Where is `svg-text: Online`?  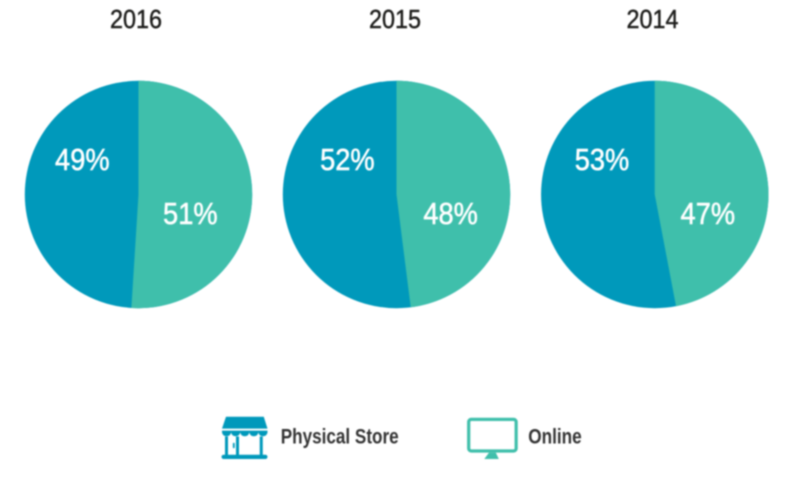 svg-text: Online is located at coordinates (554, 437).